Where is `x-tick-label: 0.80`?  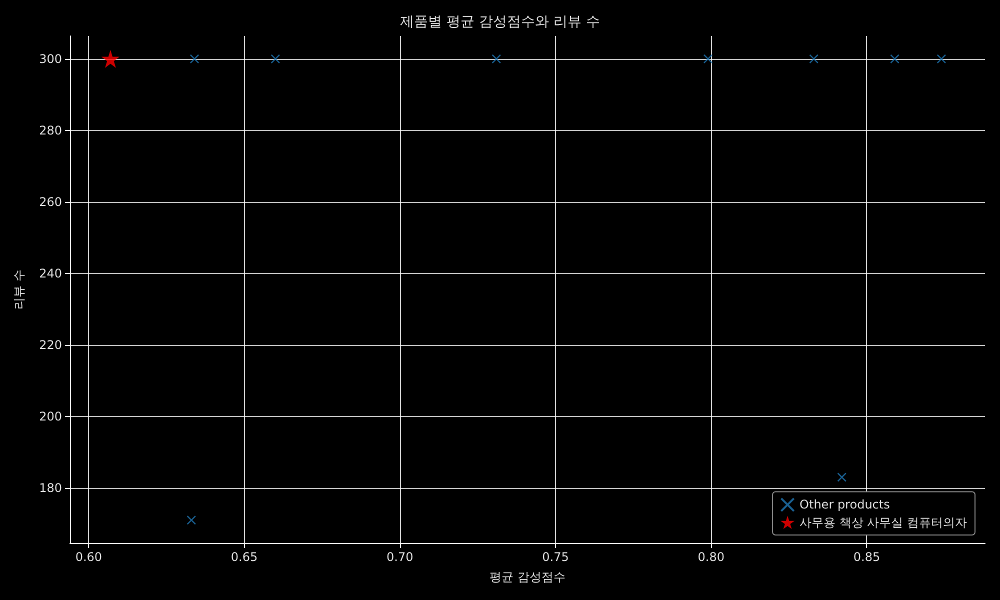 x-tick-label: 0.80 is located at coordinates (711, 557).